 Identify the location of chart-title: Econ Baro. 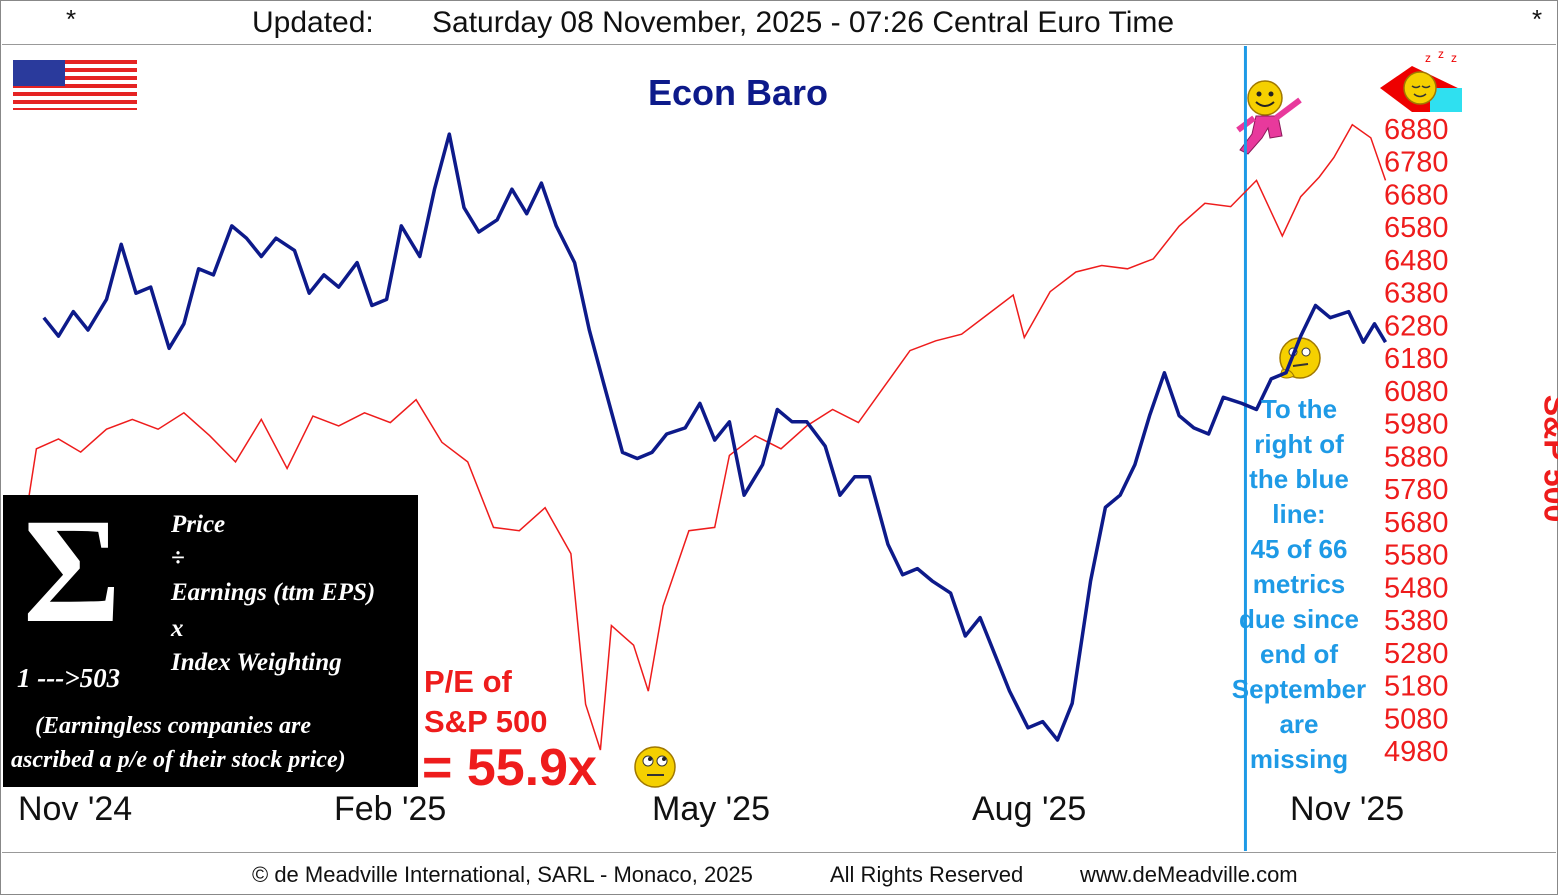
(738, 92).